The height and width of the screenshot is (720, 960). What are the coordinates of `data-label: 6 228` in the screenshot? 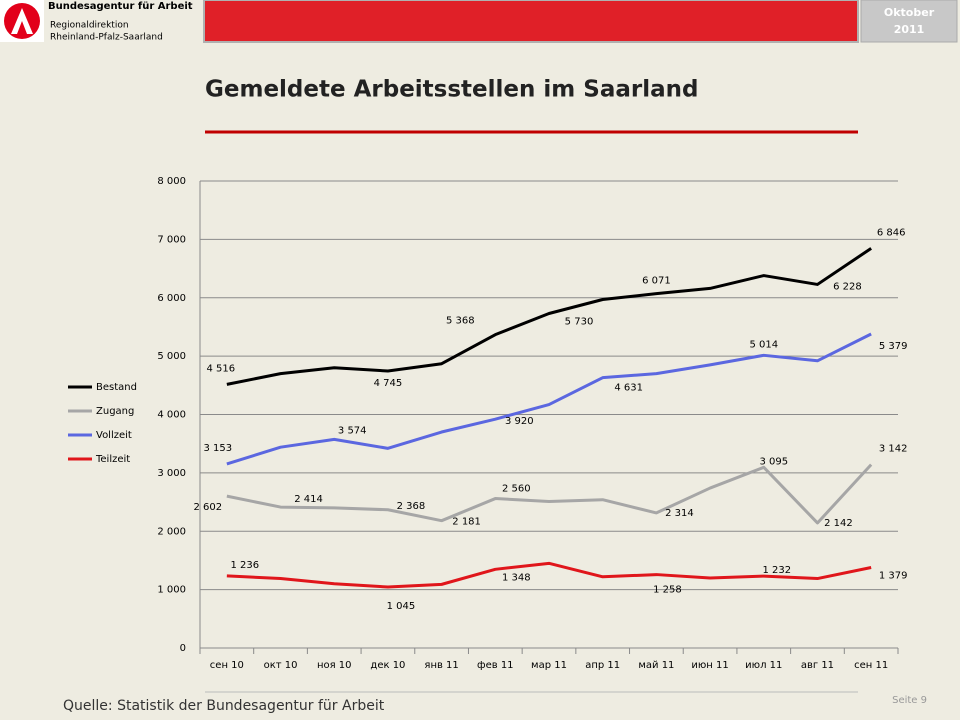 It's located at (847, 286).